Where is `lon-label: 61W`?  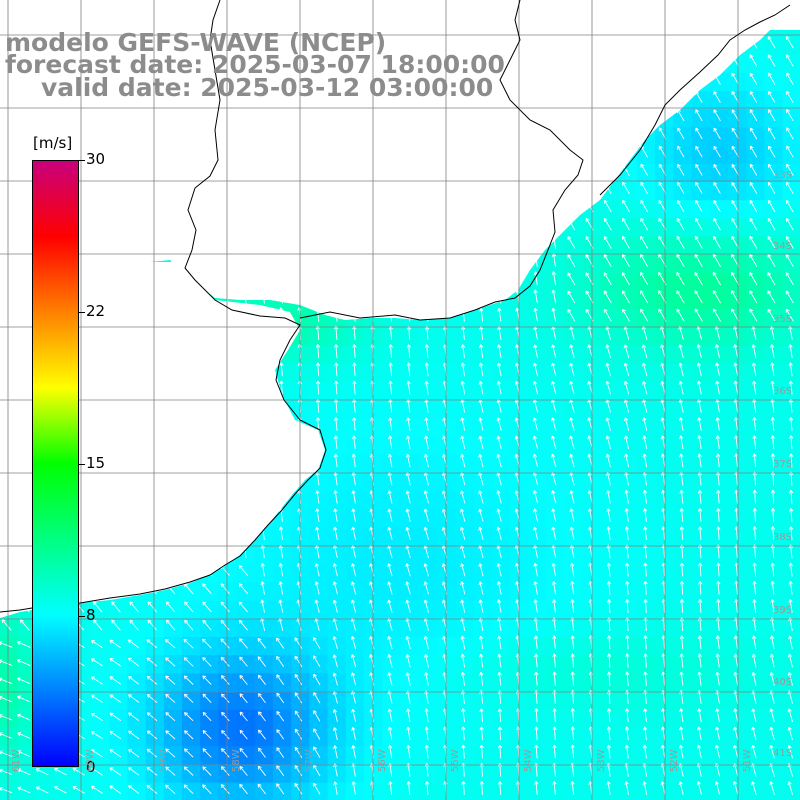 lon-label: 61W is located at coordinates (16, 760).